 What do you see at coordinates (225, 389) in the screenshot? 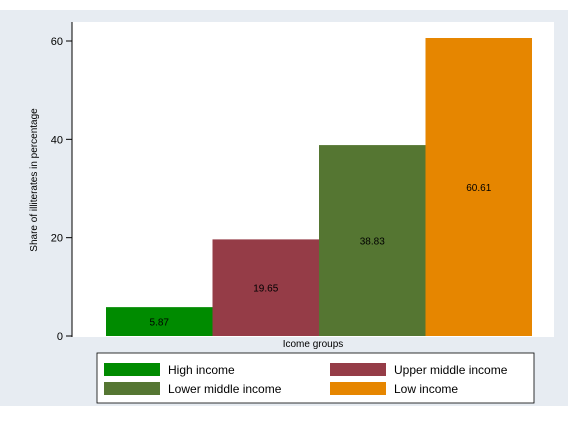
I see `legend-label: Lower middle income` at bounding box center [225, 389].